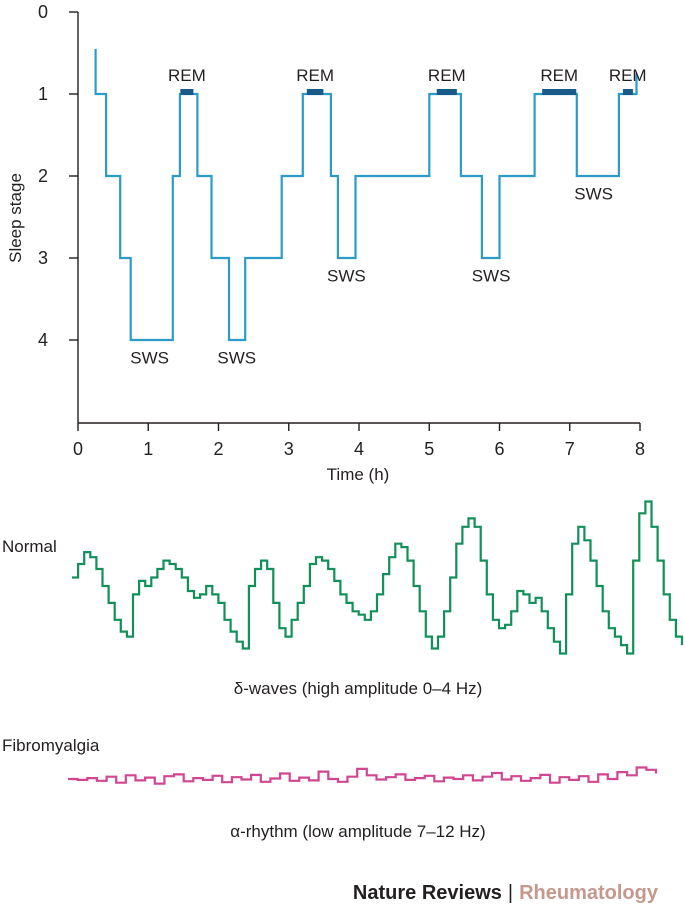 This screenshot has width=685, height=915. What do you see at coordinates (407, 80) in the screenshot?
I see `rem-periods: REM REM REM REM REM` at bounding box center [407, 80].